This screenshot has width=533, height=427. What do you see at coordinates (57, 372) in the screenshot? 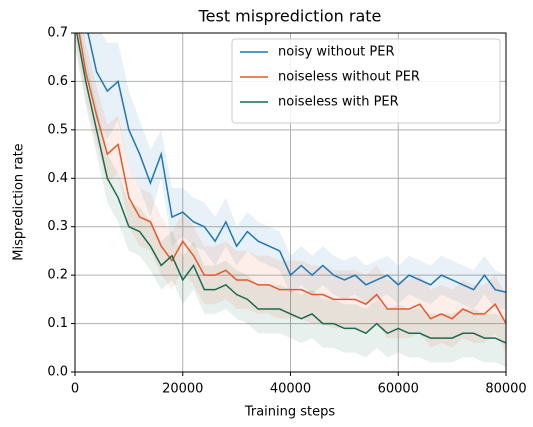
I see `y-tick-label: 0.0` at bounding box center [57, 372].